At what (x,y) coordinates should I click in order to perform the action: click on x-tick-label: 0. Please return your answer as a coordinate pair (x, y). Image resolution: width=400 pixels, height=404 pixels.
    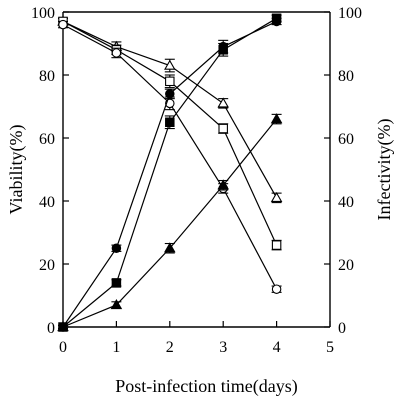
    Looking at the image, I should click on (63, 347).